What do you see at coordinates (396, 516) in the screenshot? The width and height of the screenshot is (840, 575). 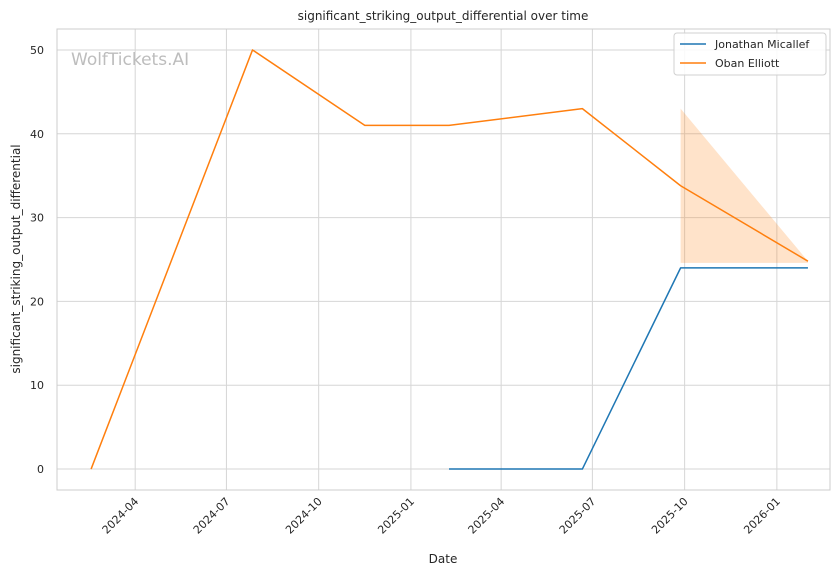 I see `x-tick-label: 2025-01` at bounding box center [396, 516].